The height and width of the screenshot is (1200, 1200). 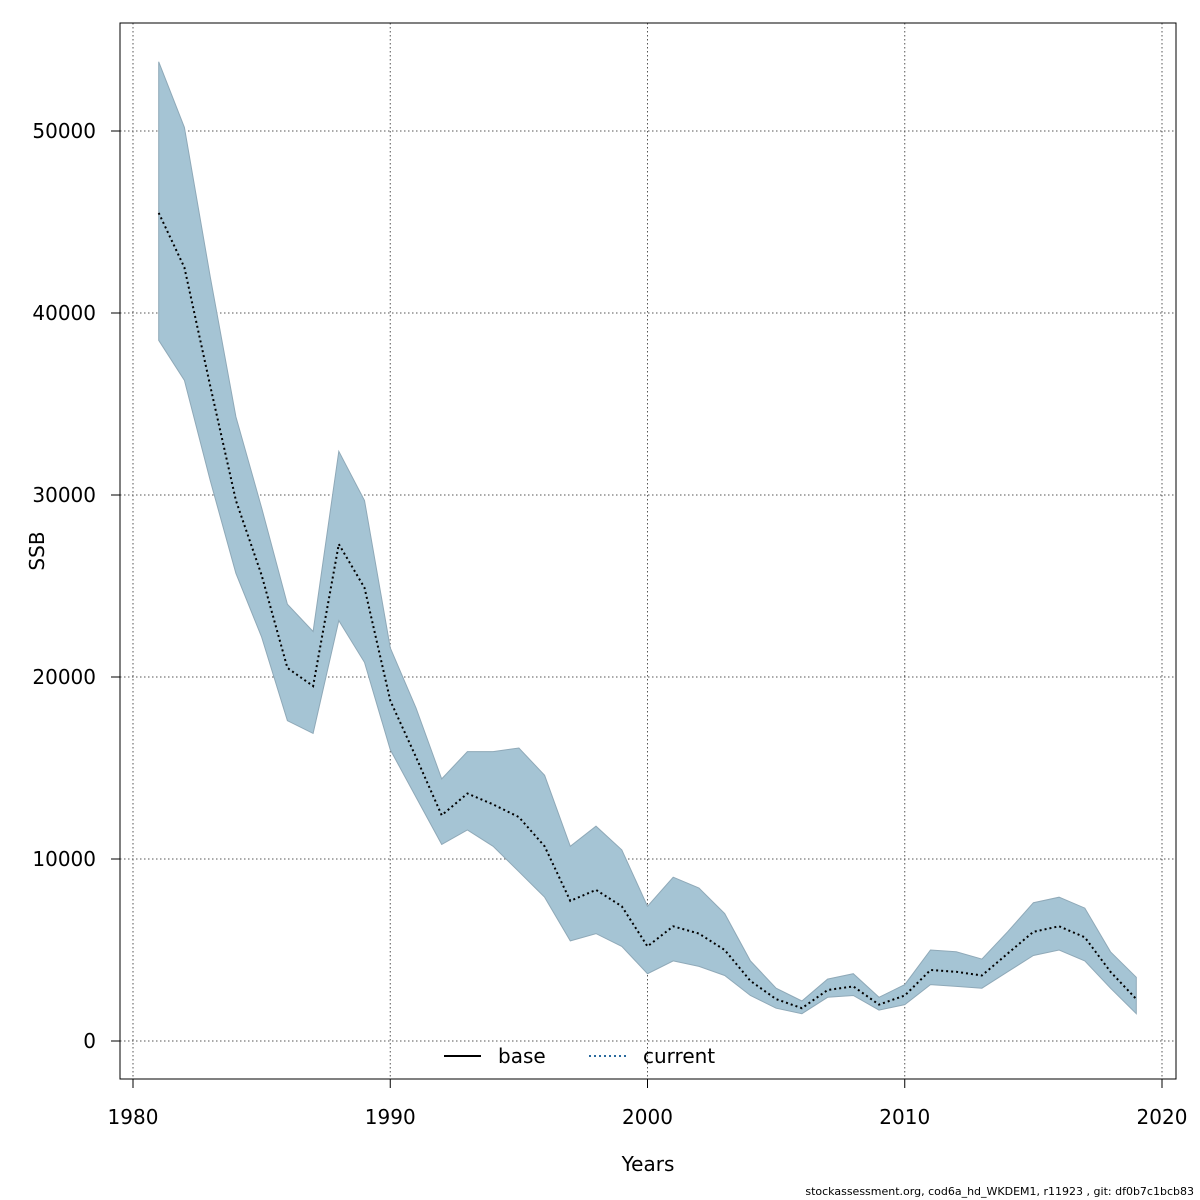 I want to click on x-tick-label: 1980, so click(x=133, y=1117).